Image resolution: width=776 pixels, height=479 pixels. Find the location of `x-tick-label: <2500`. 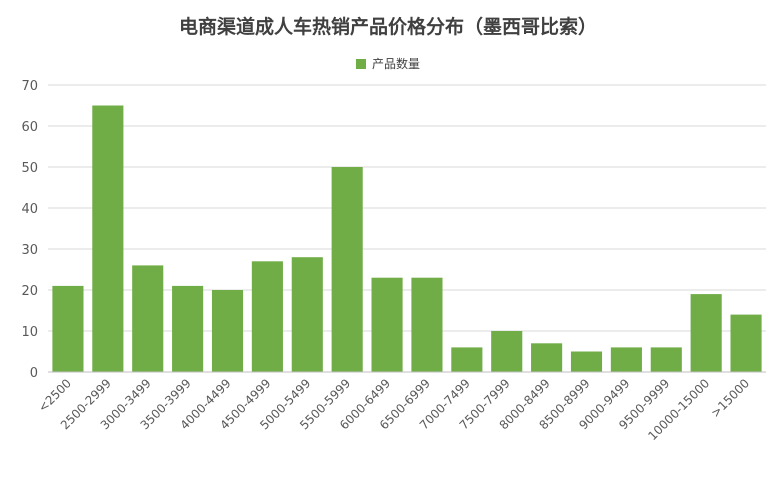

x-tick-label: <2500 is located at coordinates (54, 395).